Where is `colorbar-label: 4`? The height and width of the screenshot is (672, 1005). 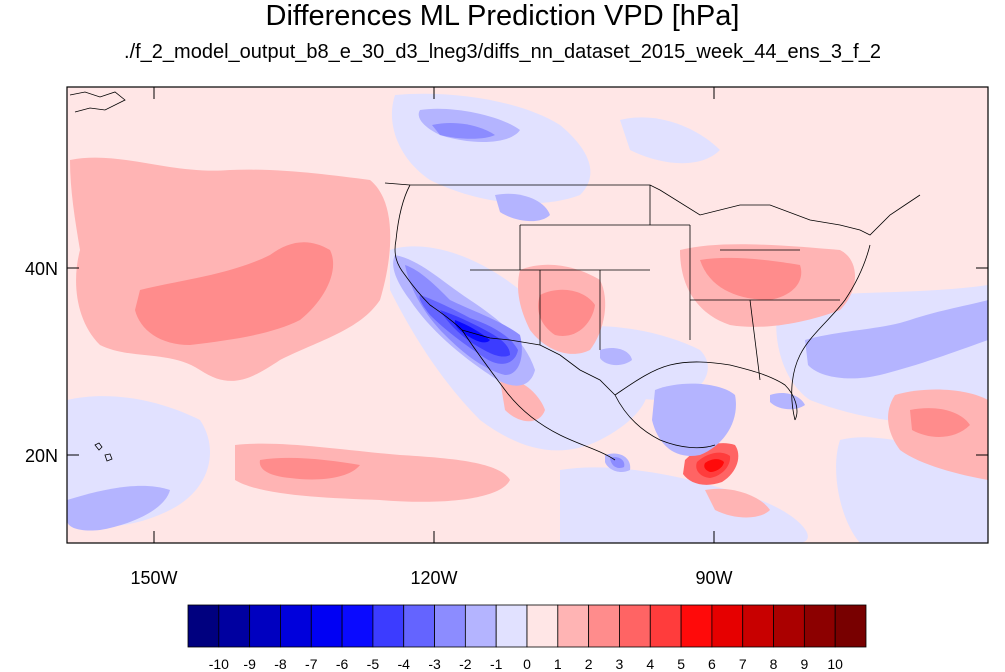
colorbar-label: 4 is located at coordinates (650, 664).